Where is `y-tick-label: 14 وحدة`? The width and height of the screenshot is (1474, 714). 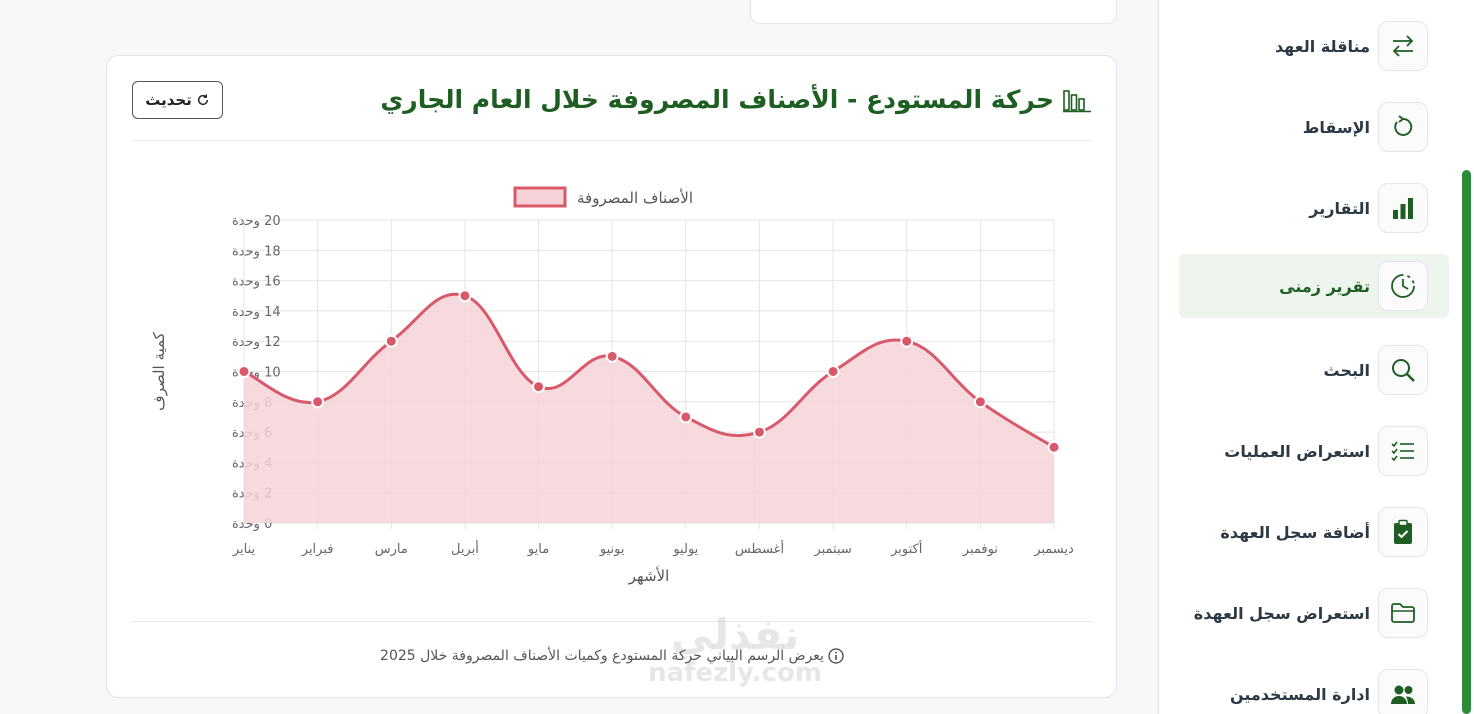 y-tick-label: 14 وحدة is located at coordinates (256, 312).